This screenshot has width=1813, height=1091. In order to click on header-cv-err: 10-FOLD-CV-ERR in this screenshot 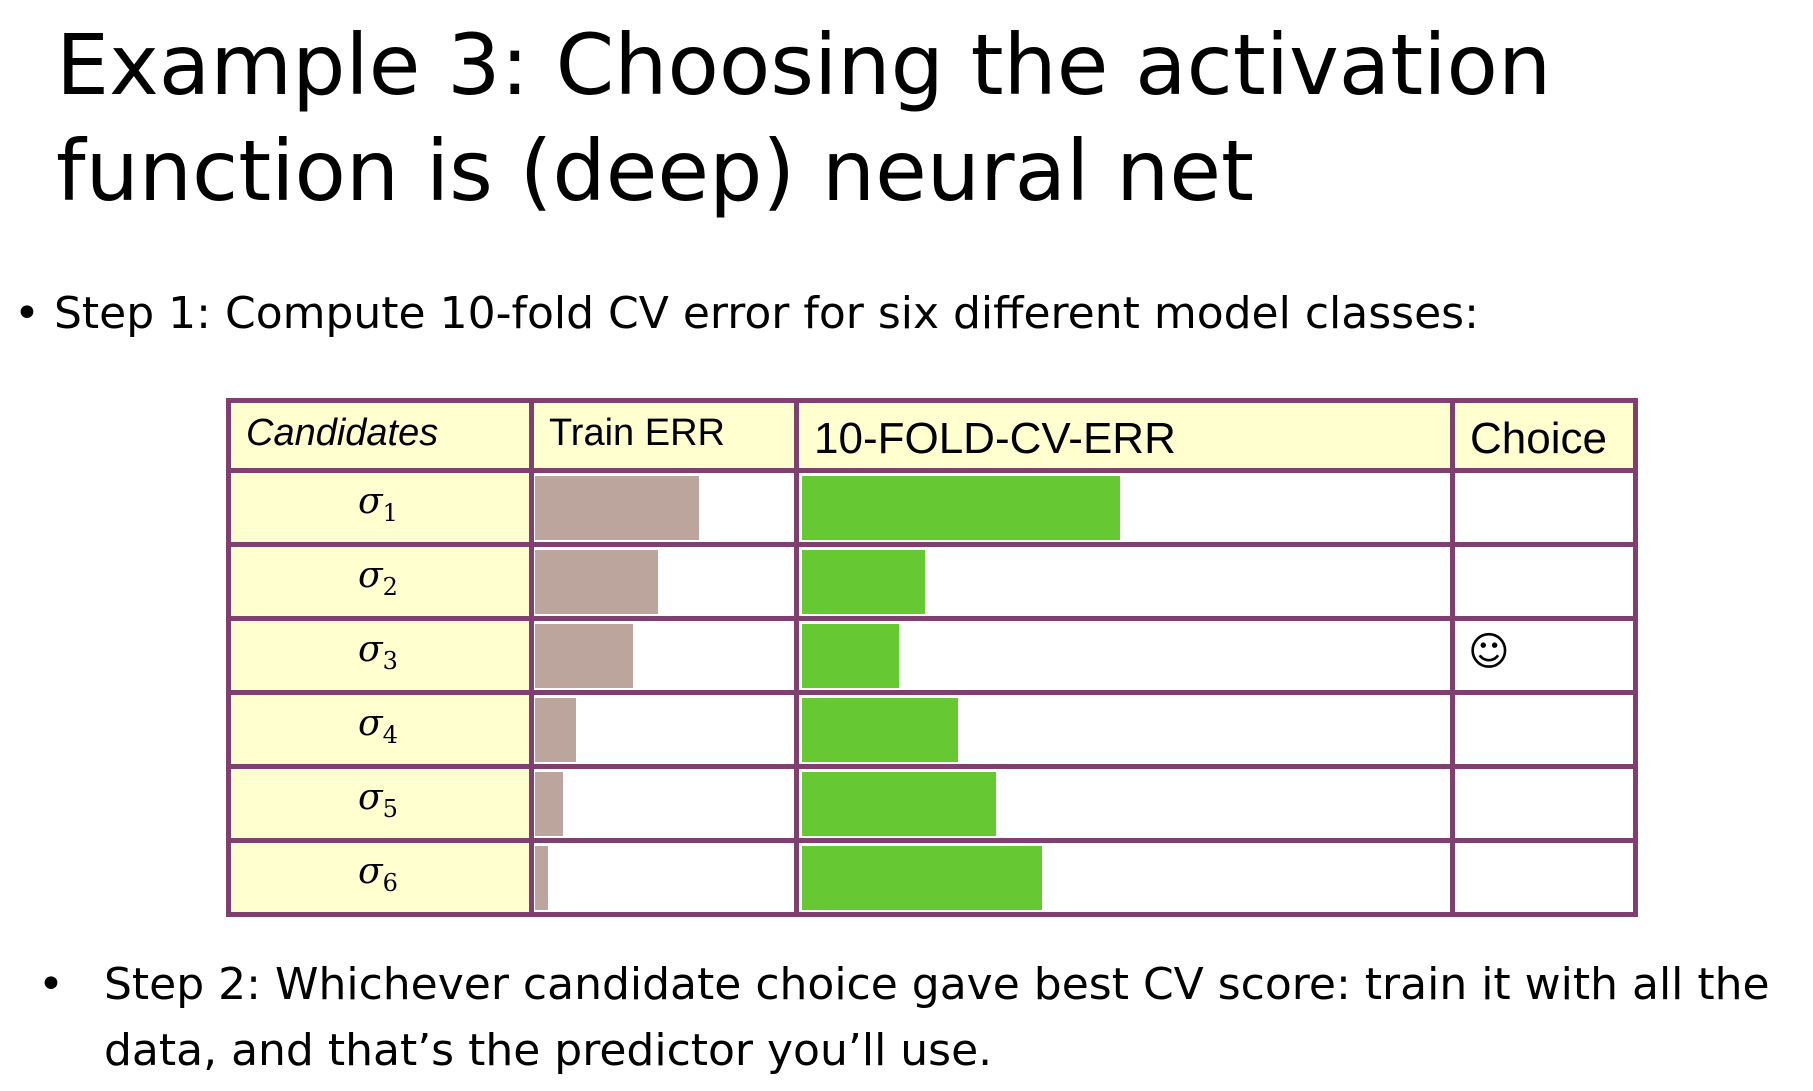, I will do `click(995, 438)`.